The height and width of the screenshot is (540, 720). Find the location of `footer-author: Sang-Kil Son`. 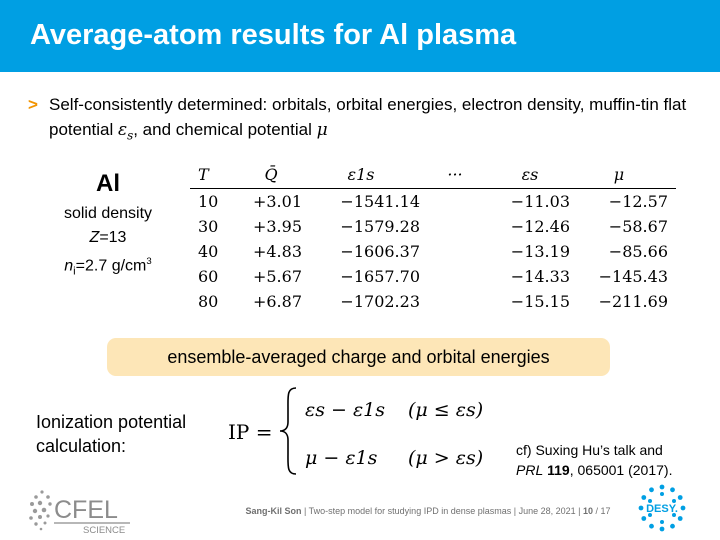

footer-author: Sang-Kil Son is located at coordinates (273, 511).